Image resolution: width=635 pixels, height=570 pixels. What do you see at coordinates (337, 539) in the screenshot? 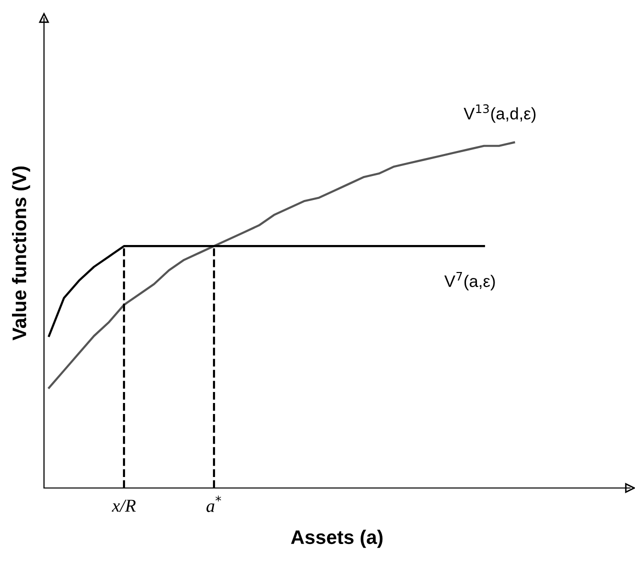
I see `x-axis-title: Assets (a)` at bounding box center [337, 539].